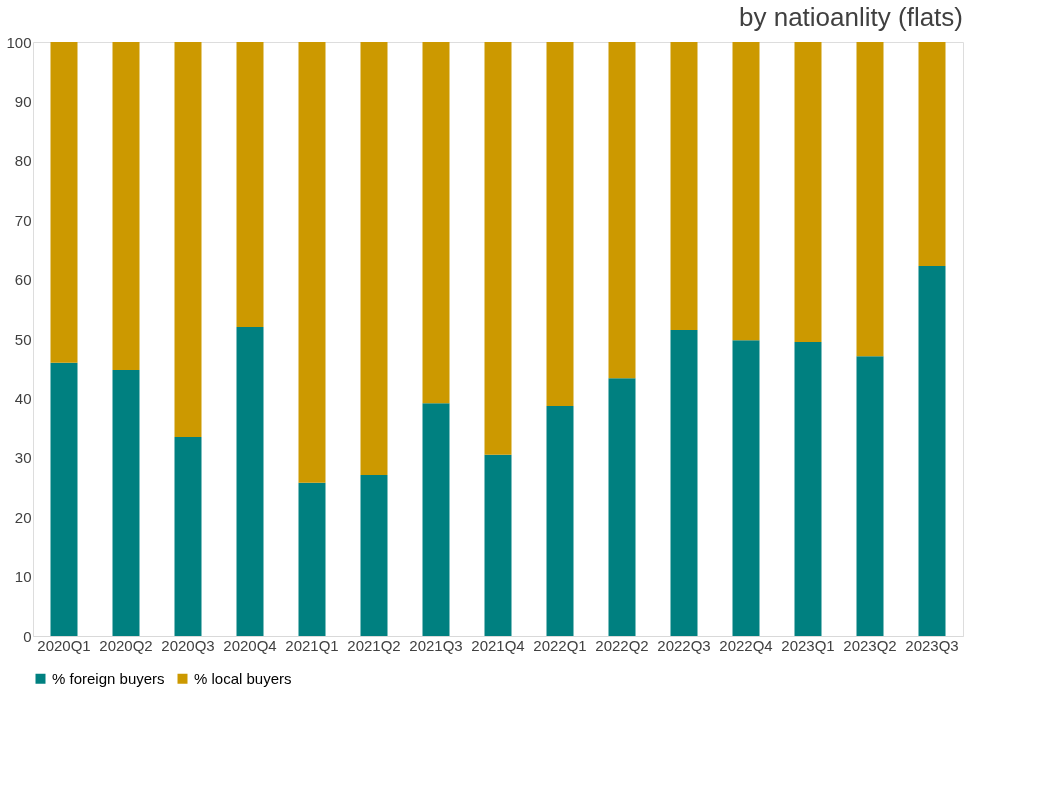  What do you see at coordinates (560, 645) in the screenshot?
I see `x-tick-label: 2022Q1` at bounding box center [560, 645].